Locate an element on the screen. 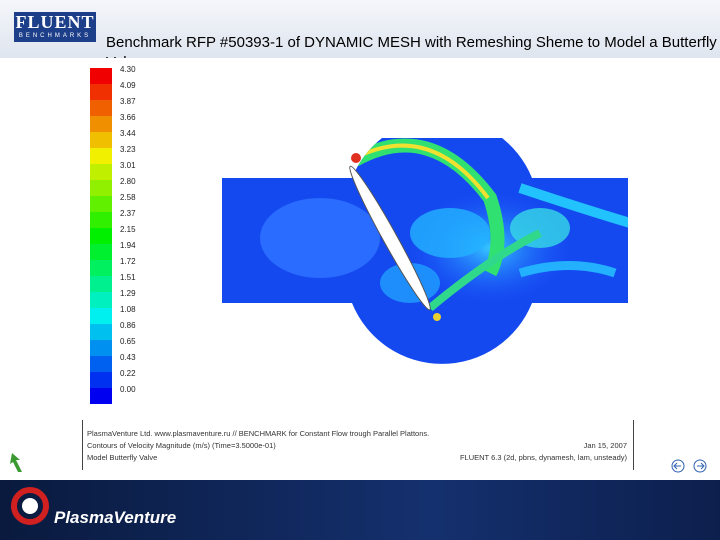 The width and height of the screenshot is (720, 540). caption-line: Model Butterfly Valve is located at coordinates (122, 457).